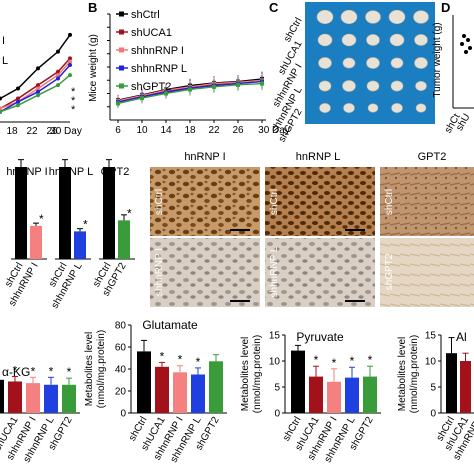 The height and width of the screenshot is (474, 474). What do you see at coordinates (431, 362) in the screenshot?
I see `y-tick-label: 10` at bounding box center [431, 362].